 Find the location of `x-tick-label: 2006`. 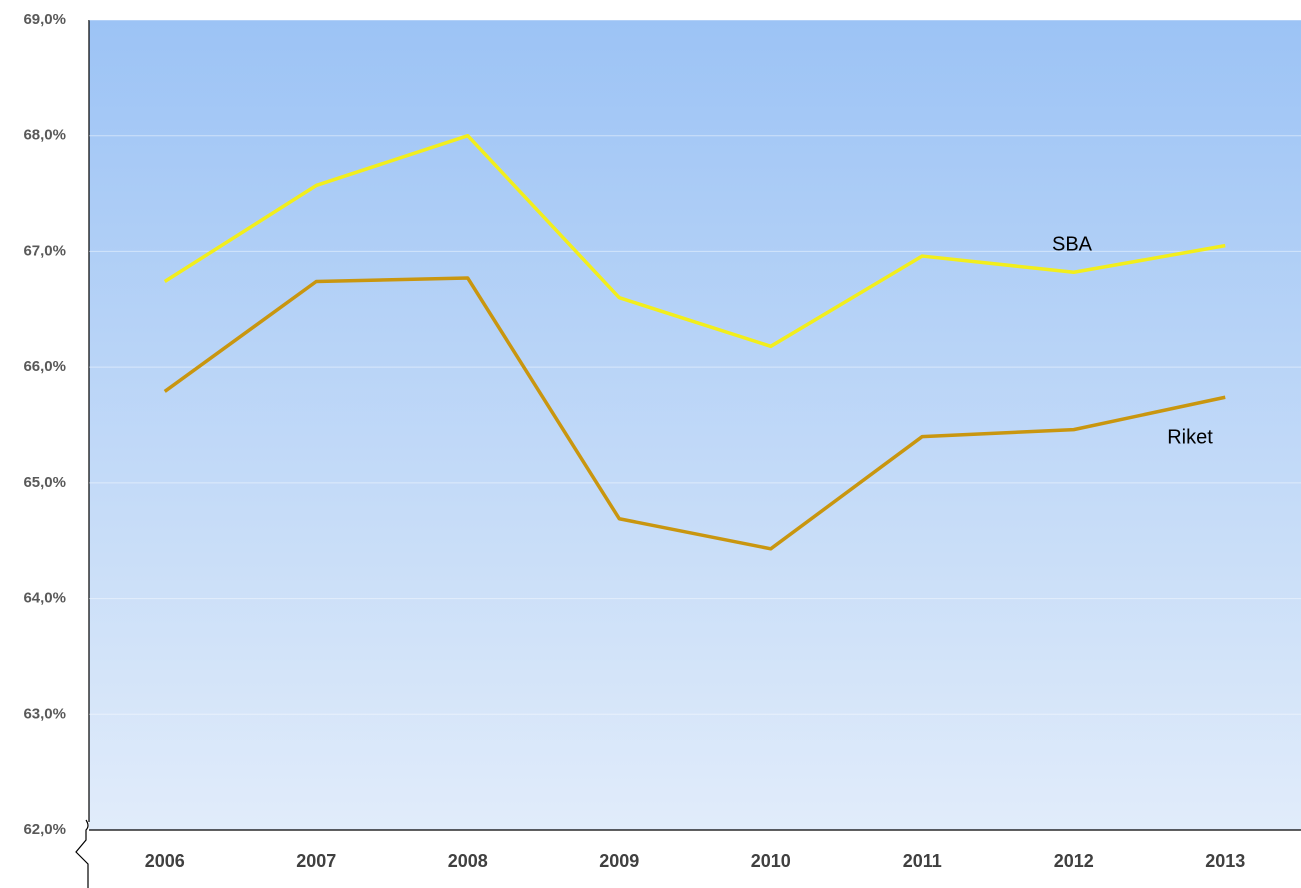

x-tick-label: 2006 is located at coordinates (165, 861).